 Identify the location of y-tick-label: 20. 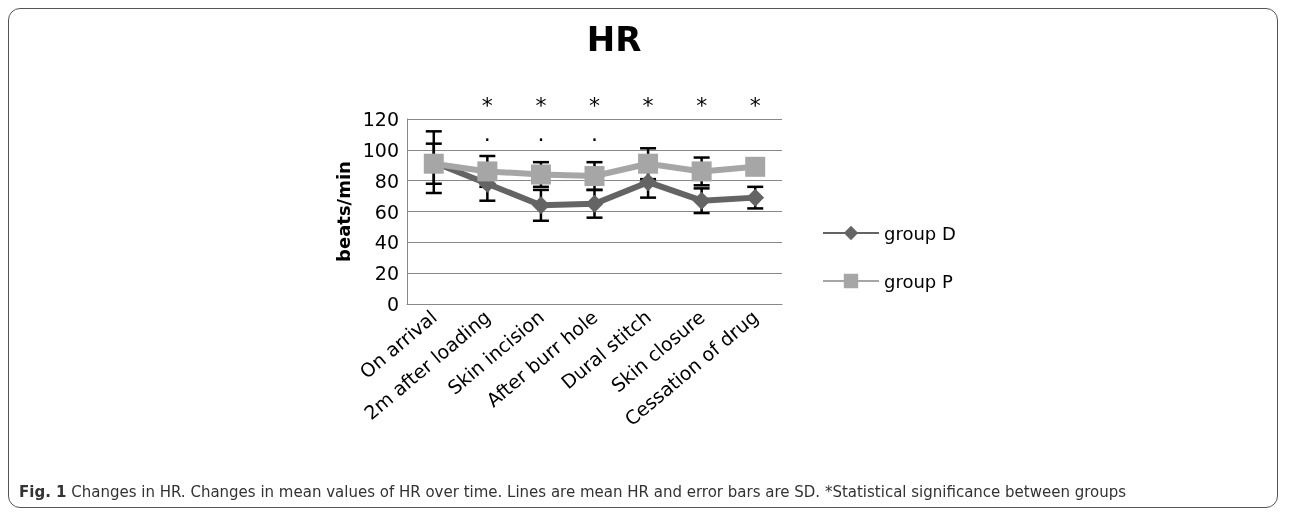
(386, 273).